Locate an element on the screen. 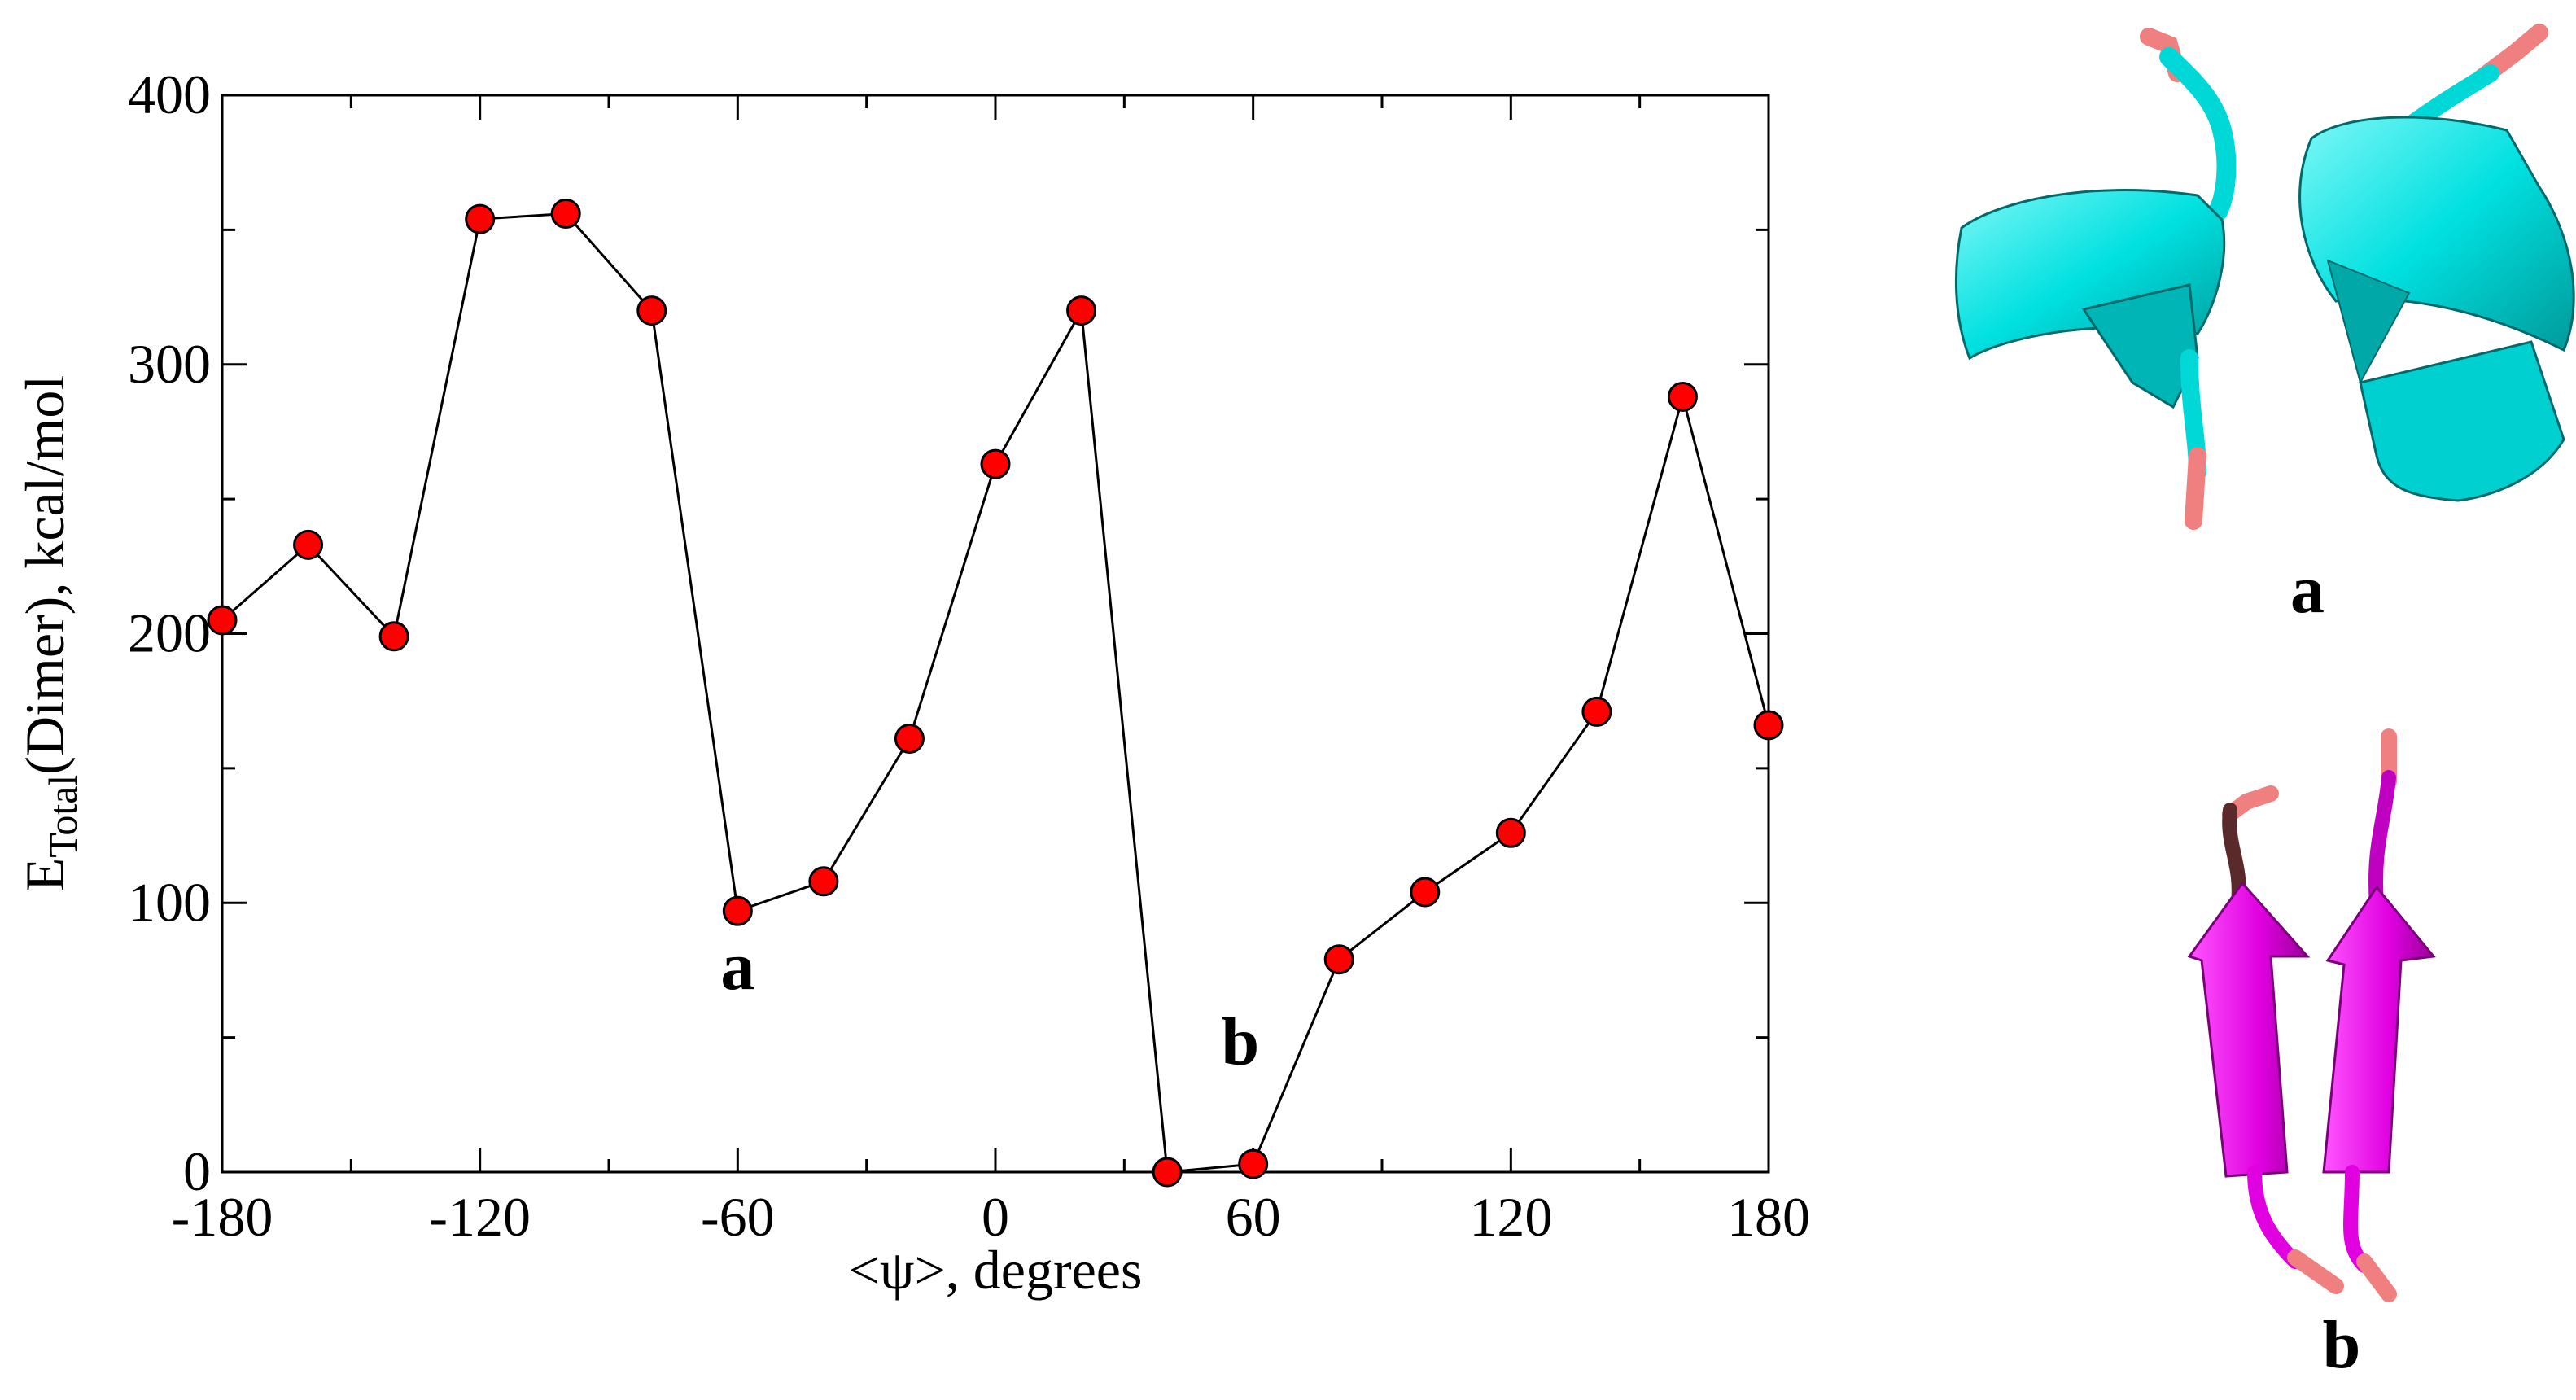 The height and width of the screenshot is (1400, 2576). y-axis-label-rest: (Dimer), kcal/mol is located at coordinates (45, 575).